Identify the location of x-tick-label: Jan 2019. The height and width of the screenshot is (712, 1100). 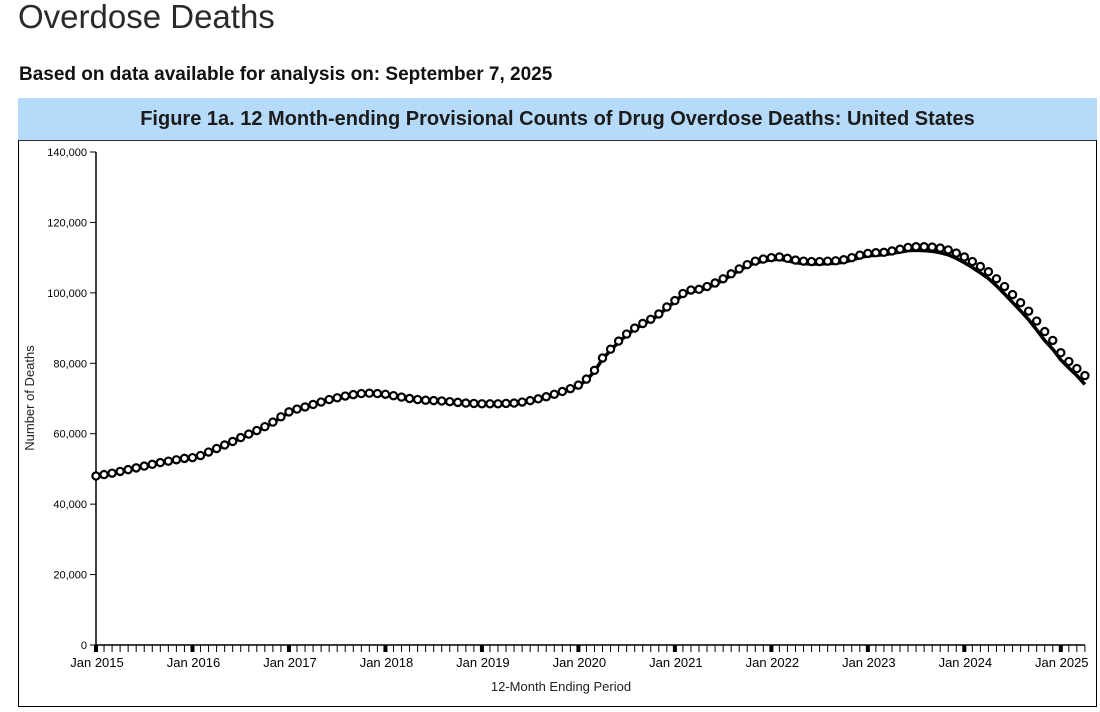
(483, 662).